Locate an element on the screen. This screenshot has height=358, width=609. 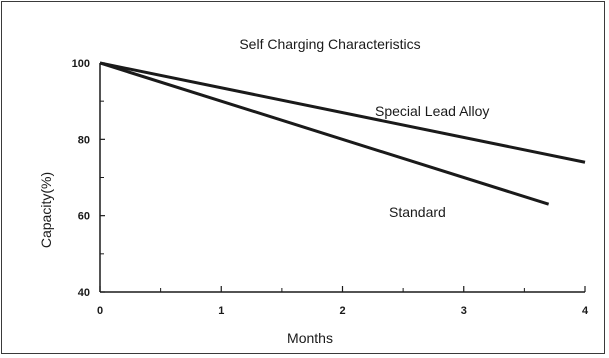
y-axis-label: Capacity(%) is located at coordinates (46, 210).